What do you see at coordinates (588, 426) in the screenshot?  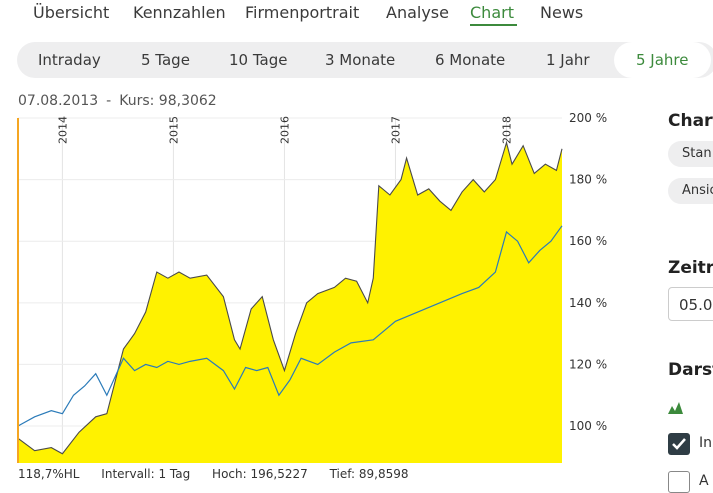 I see `y-tick-label: 100 %` at bounding box center [588, 426].